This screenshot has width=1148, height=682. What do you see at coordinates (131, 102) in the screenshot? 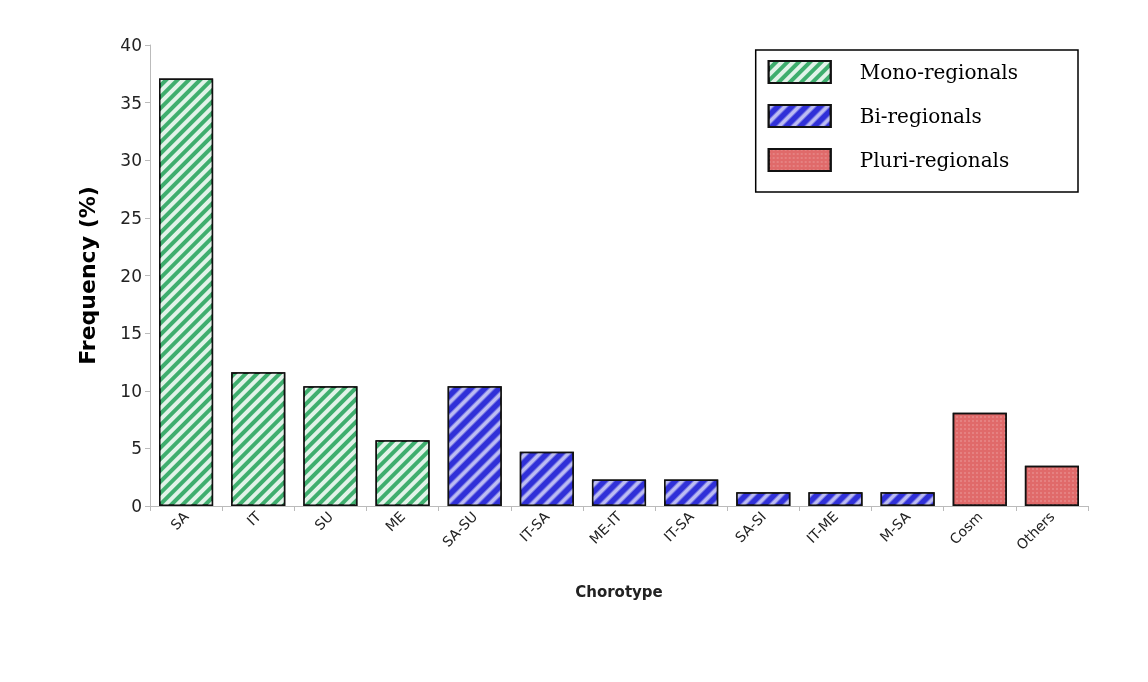
I see `y-tick-label: 35` at bounding box center [131, 102].